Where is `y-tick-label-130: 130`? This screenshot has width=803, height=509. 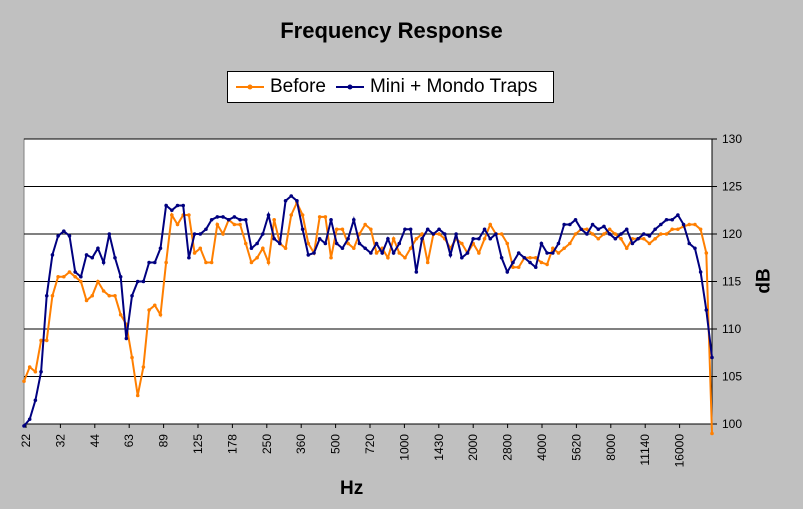 y-tick-label-130: 130 is located at coordinates (732, 139).